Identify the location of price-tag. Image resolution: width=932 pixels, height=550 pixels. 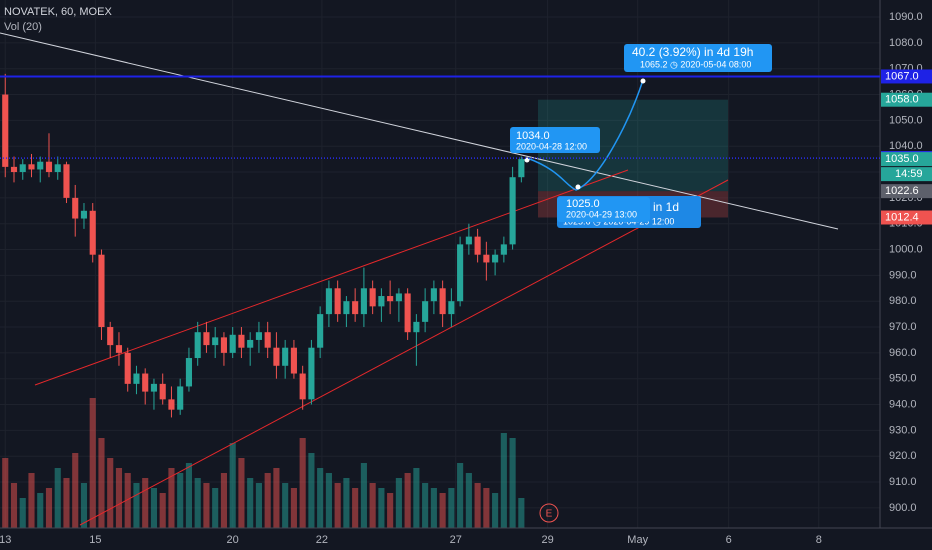
(906, 76).